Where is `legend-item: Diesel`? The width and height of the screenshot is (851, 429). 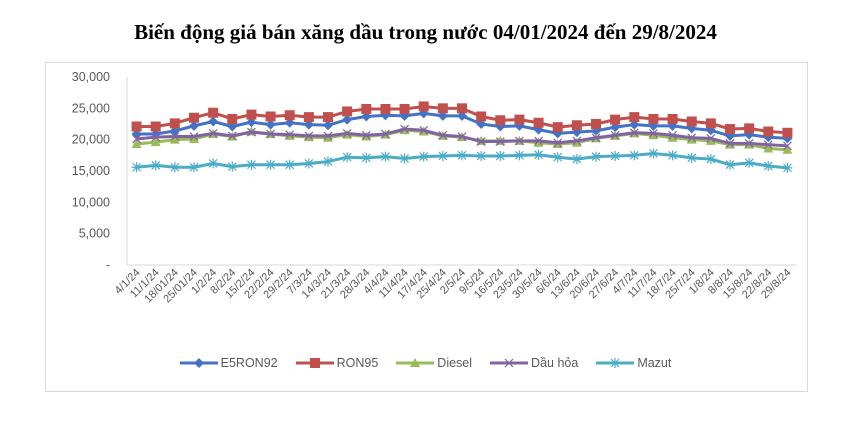 legend-item: Diesel is located at coordinates (434, 363).